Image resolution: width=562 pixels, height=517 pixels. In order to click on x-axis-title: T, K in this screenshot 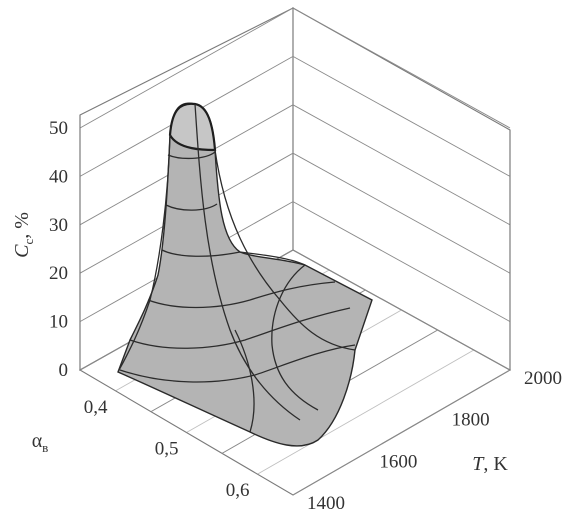, I will do `click(490, 464)`.